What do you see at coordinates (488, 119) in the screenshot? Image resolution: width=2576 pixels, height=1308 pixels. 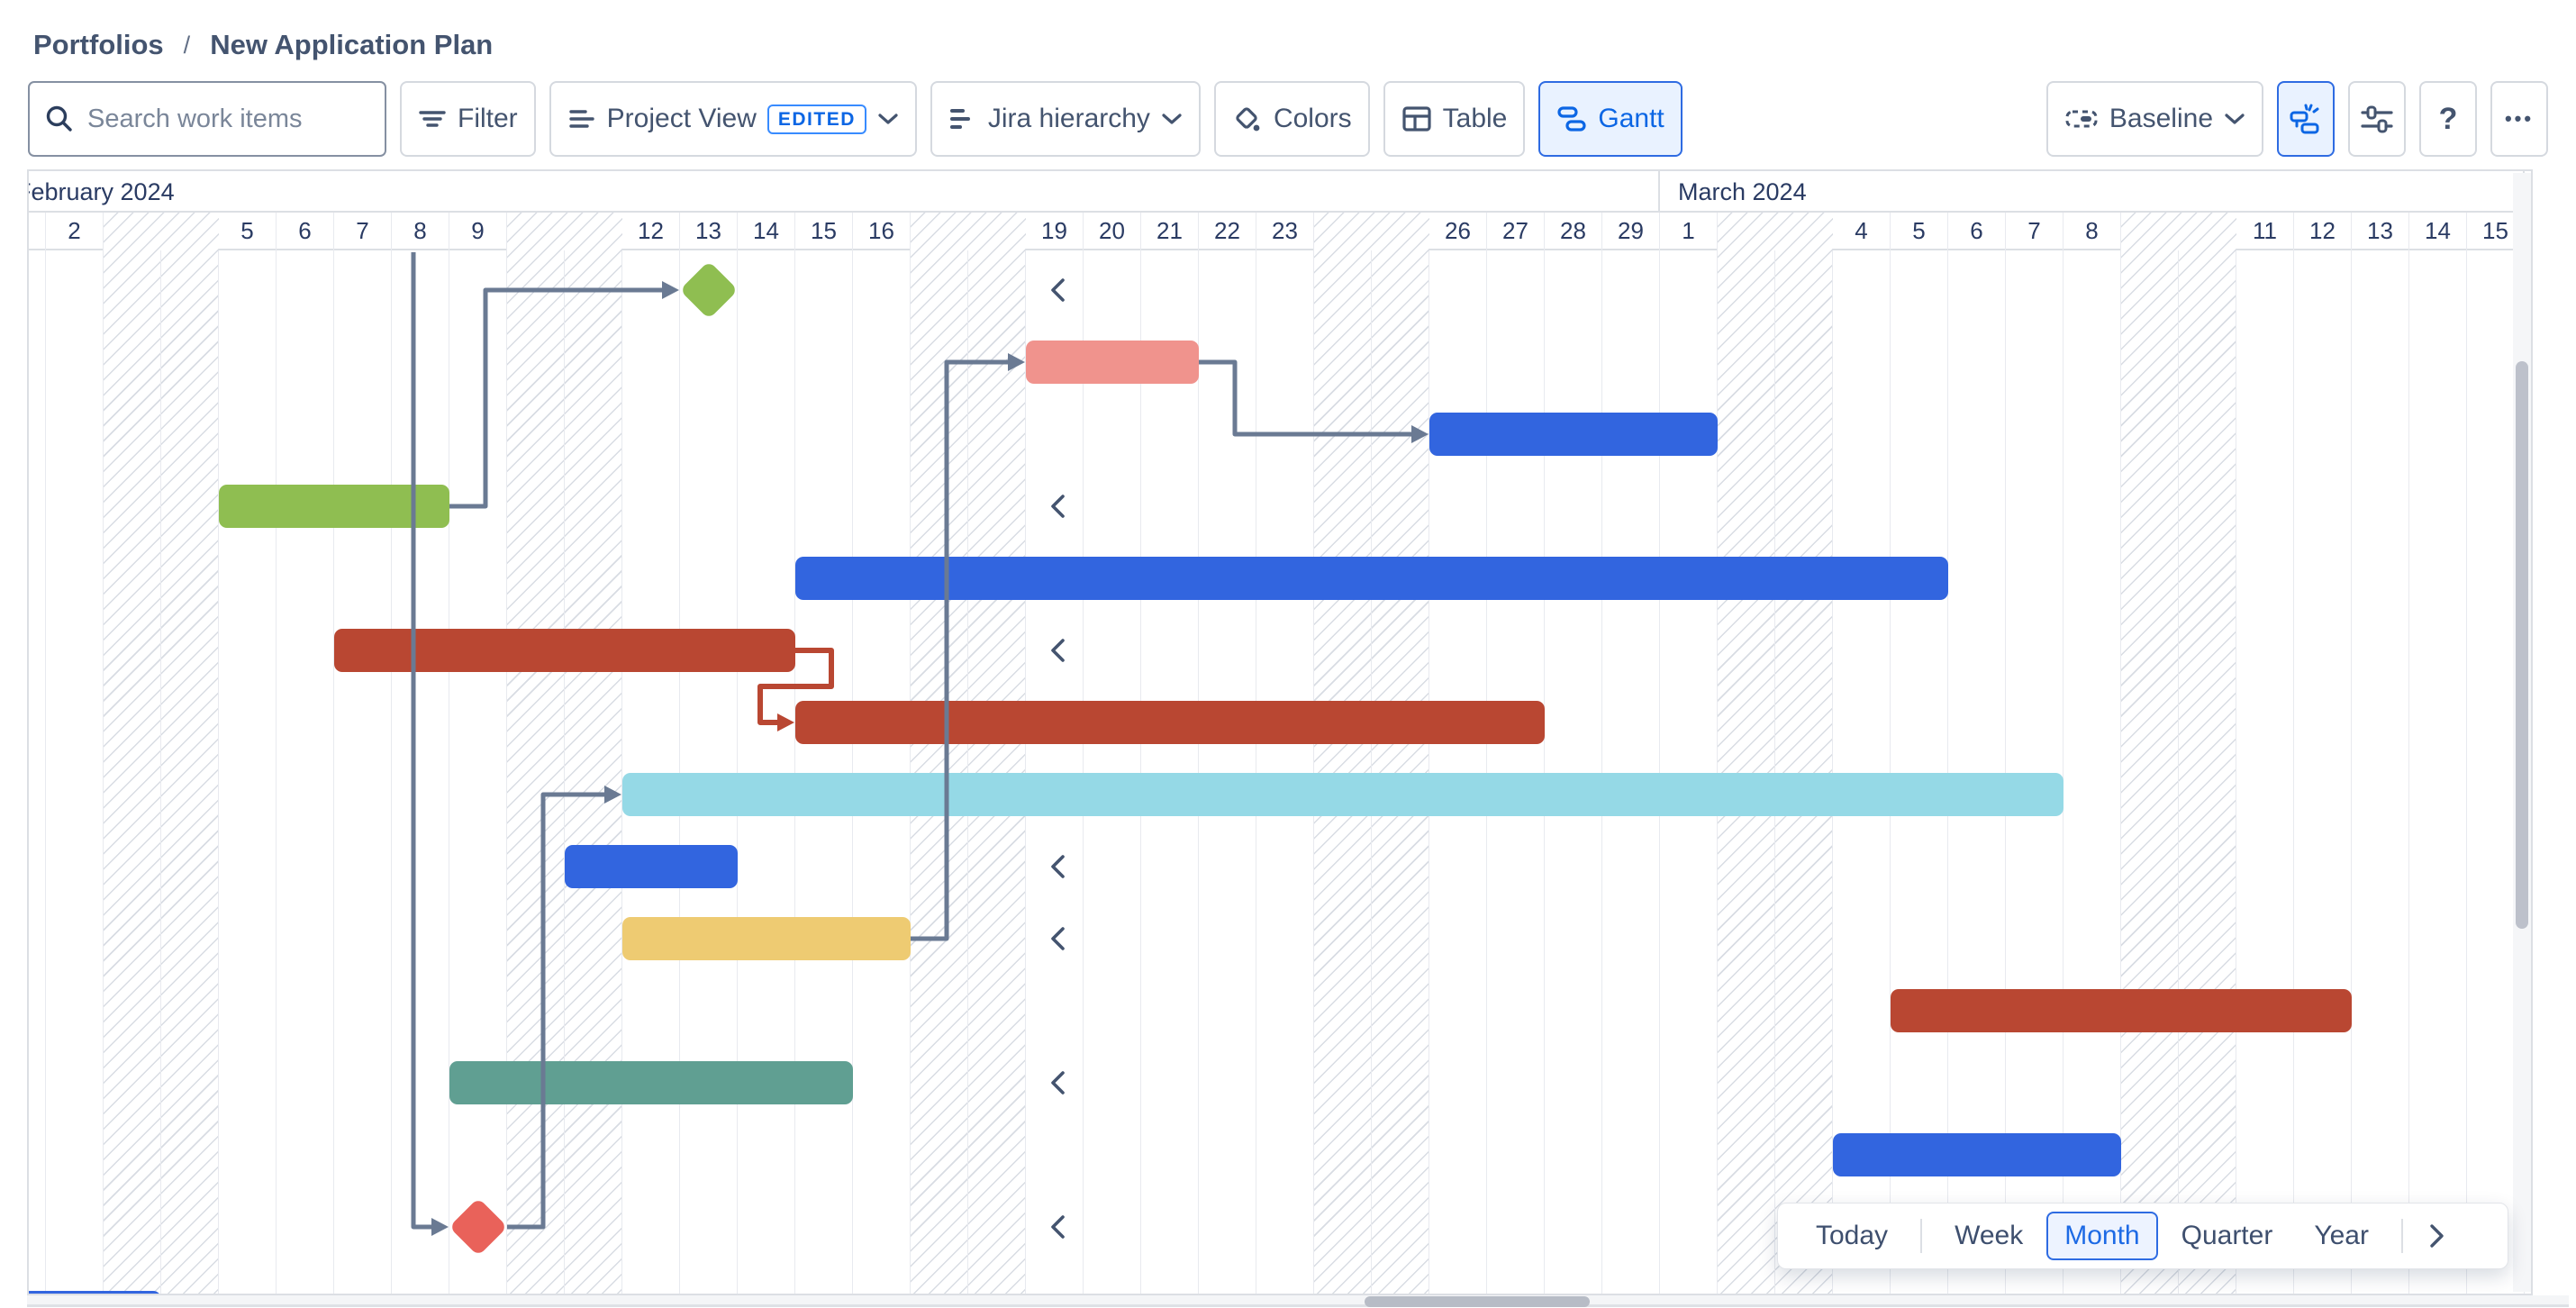 I see `filter-label: Filter` at bounding box center [488, 119].